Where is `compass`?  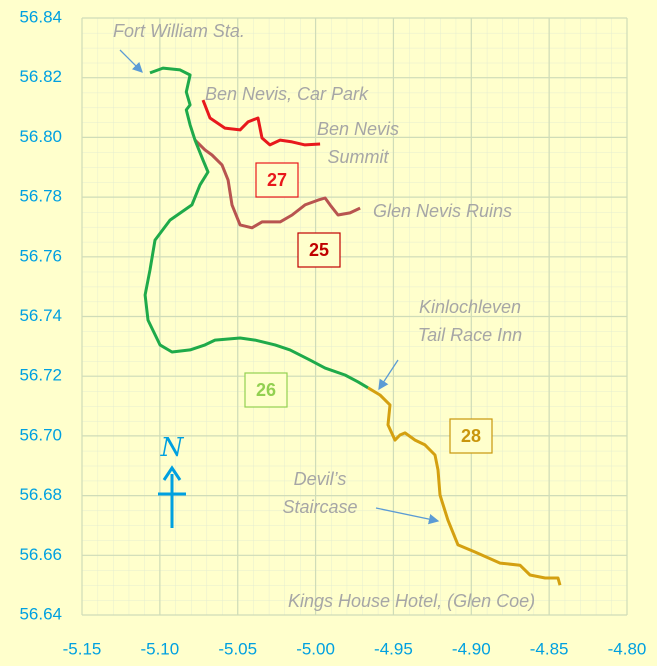
compass is located at coordinates (172, 496).